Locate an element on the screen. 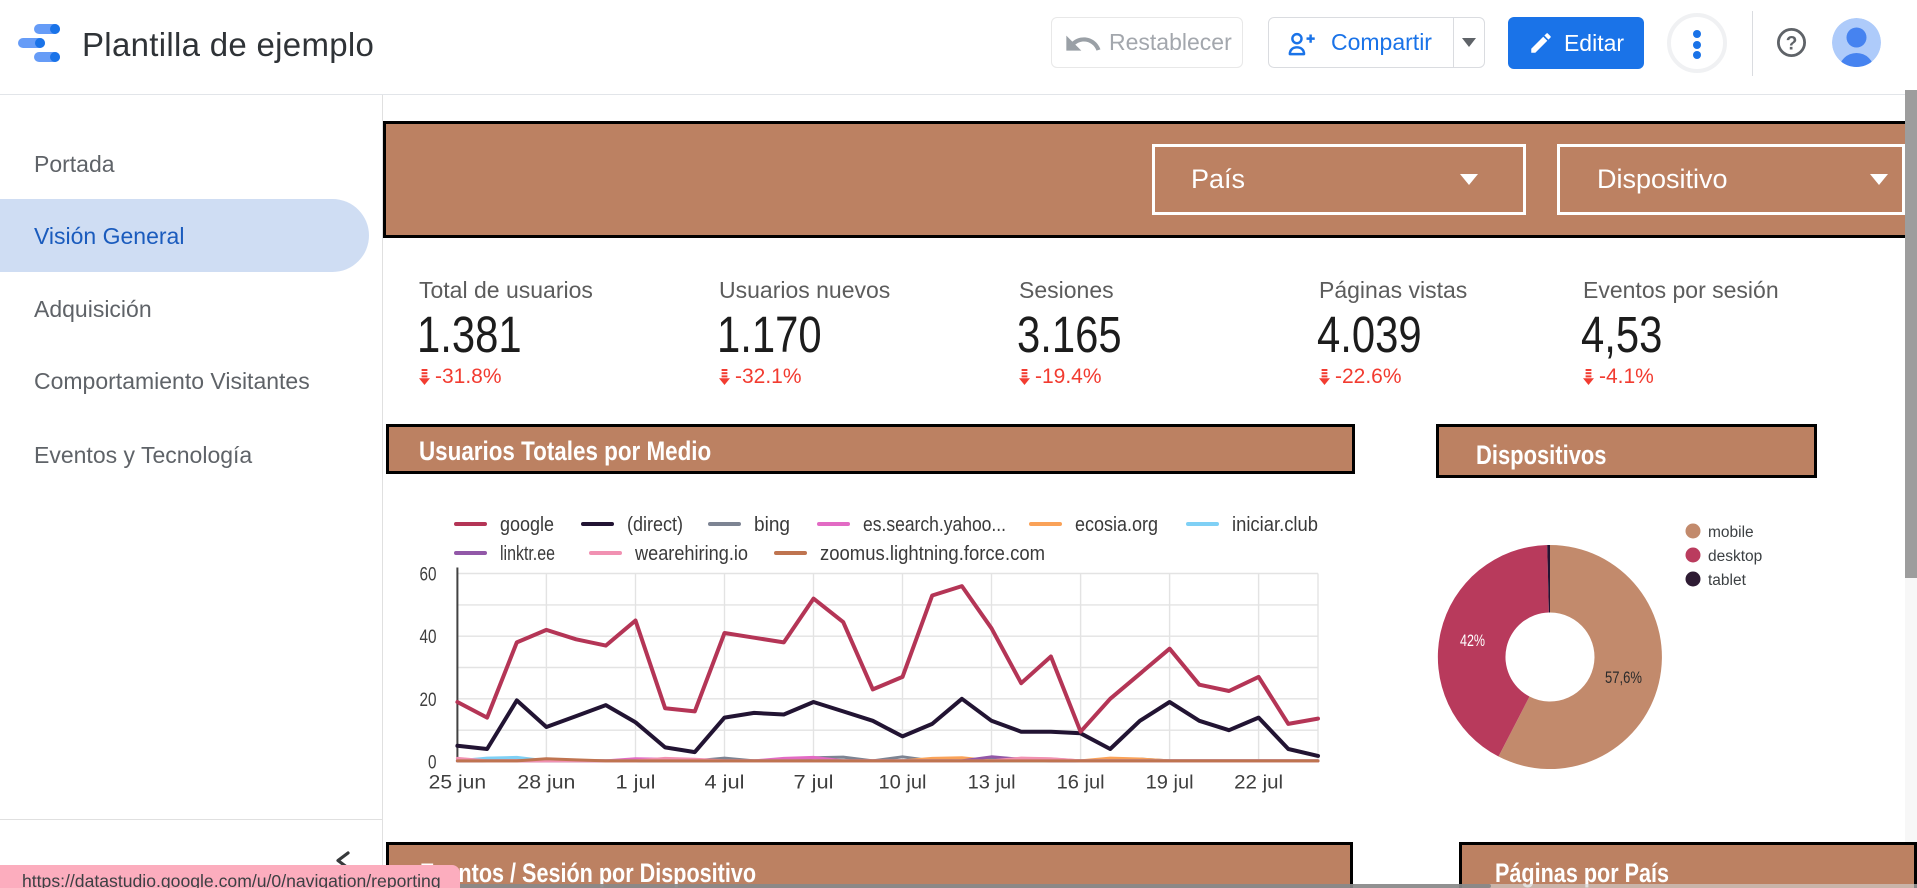 The width and height of the screenshot is (1917, 888). svg-text: 16 jul is located at coordinates (1081, 783).